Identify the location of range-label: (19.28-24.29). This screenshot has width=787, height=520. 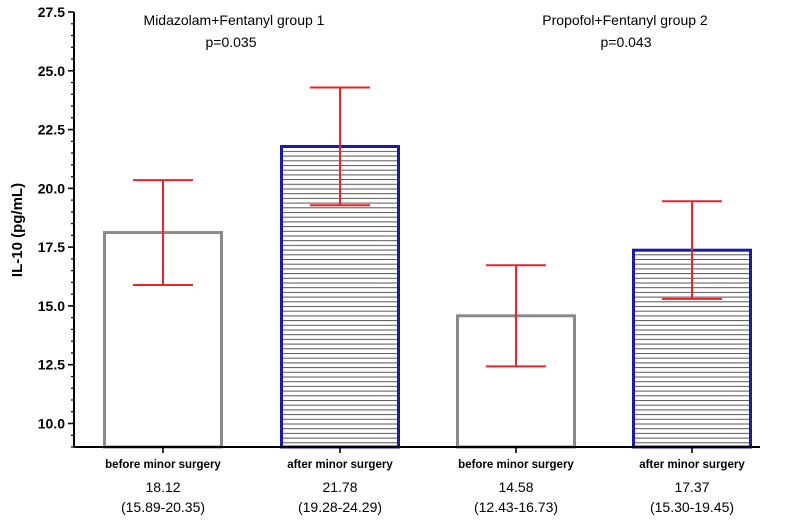
(340, 507).